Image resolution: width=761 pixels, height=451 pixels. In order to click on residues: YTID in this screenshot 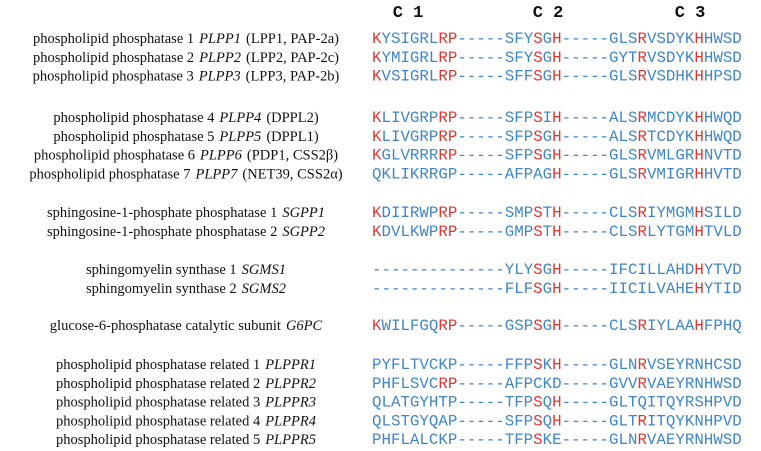, I will do `click(723, 289)`.